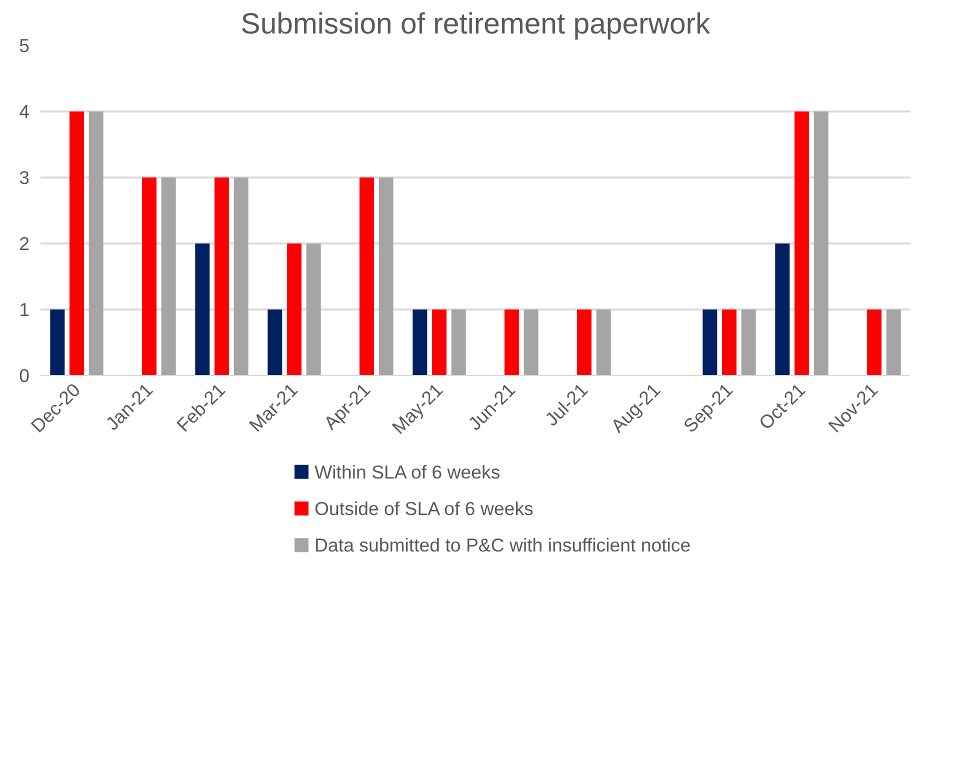 The width and height of the screenshot is (964, 767). Describe the element at coordinates (475, 24) in the screenshot. I see `chart-title: Submission of retirement paperwork` at that location.